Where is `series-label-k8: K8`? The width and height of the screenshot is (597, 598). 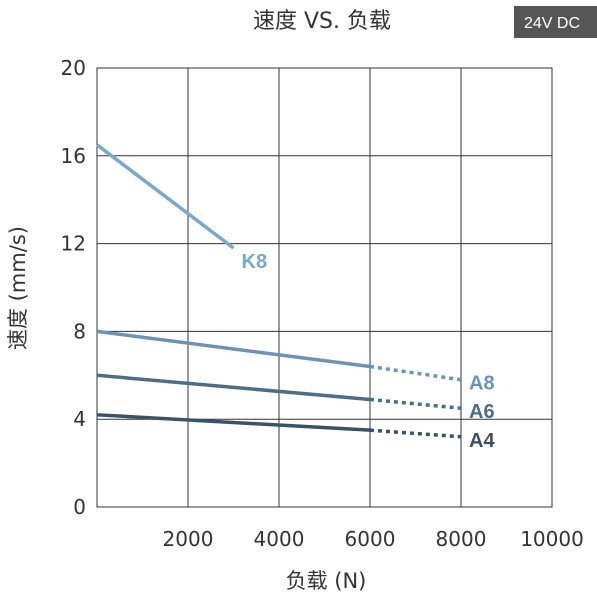 series-label-k8: K8 is located at coordinates (255, 262).